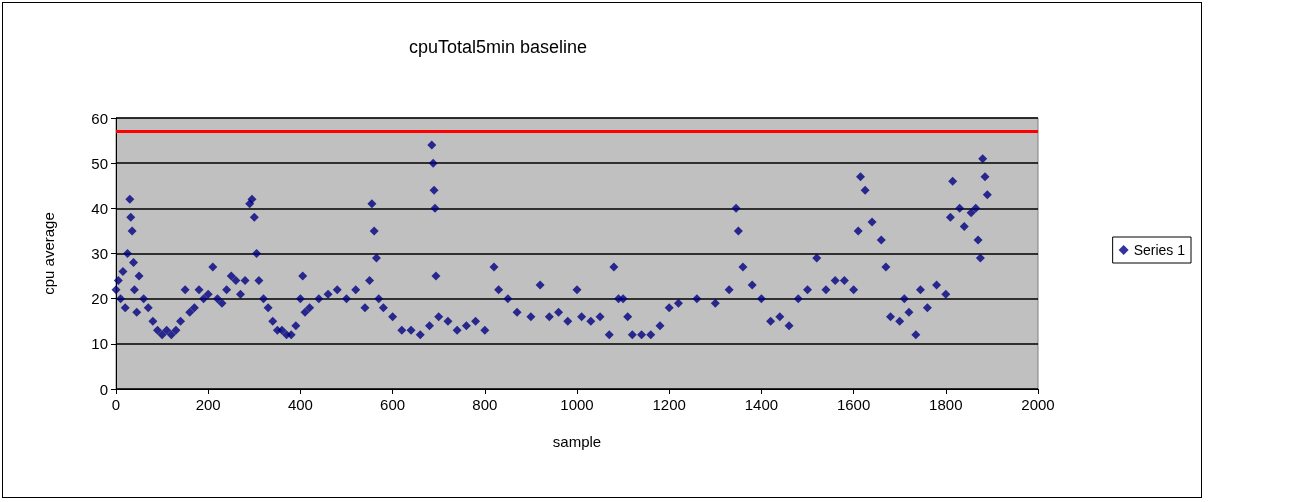 The image size is (1308, 502). Describe the element at coordinates (99, 118) in the screenshot. I see `y-tick-label: 60` at that location.